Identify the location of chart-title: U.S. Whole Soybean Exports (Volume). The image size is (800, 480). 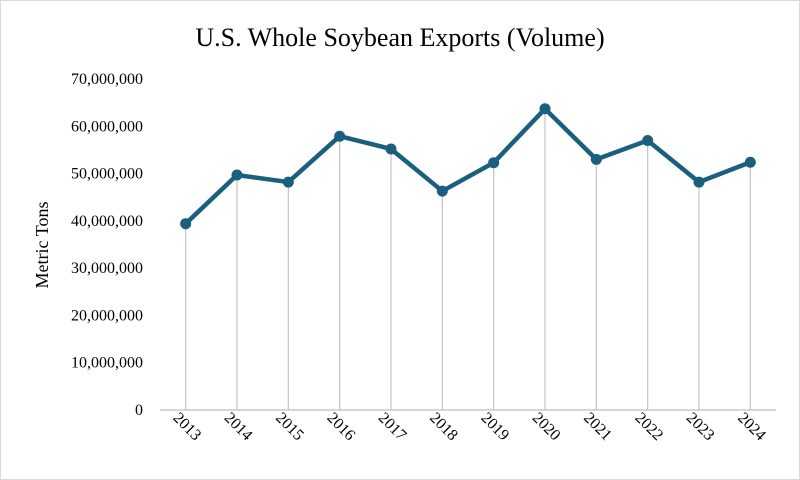
(399, 37).